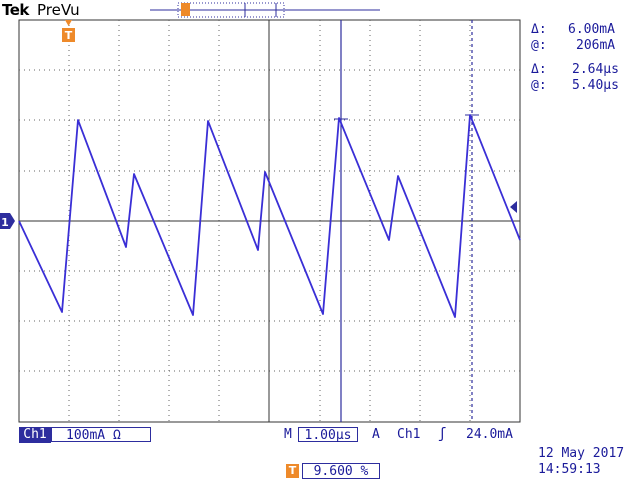 The height and width of the screenshot is (484, 639). What do you see at coordinates (513, 207) in the screenshot?
I see `trigger-level-marker` at bounding box center [513, 207].